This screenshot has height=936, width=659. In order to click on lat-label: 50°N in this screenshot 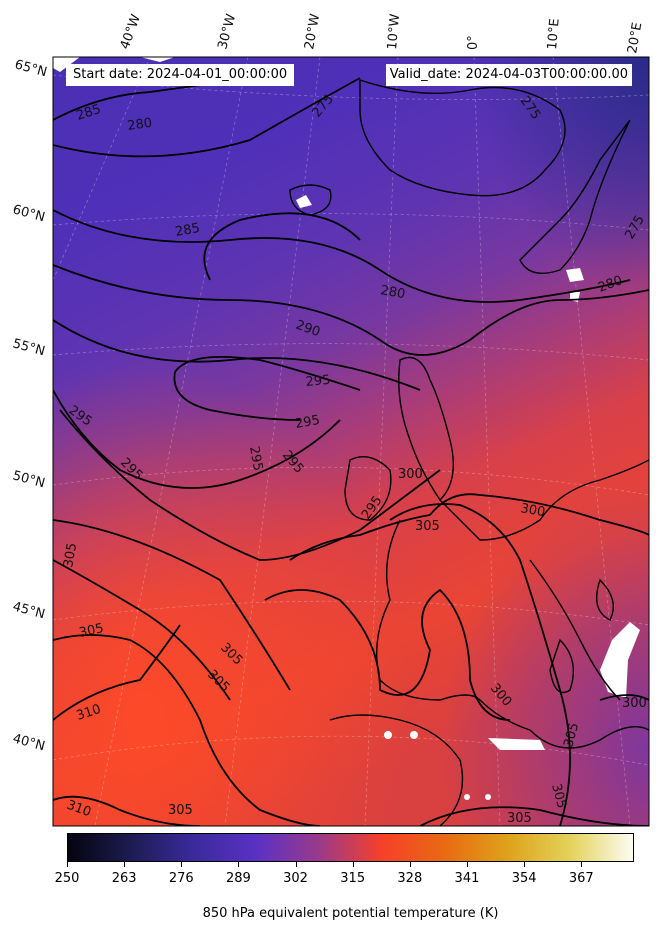, I will do `click(29, 479)`.